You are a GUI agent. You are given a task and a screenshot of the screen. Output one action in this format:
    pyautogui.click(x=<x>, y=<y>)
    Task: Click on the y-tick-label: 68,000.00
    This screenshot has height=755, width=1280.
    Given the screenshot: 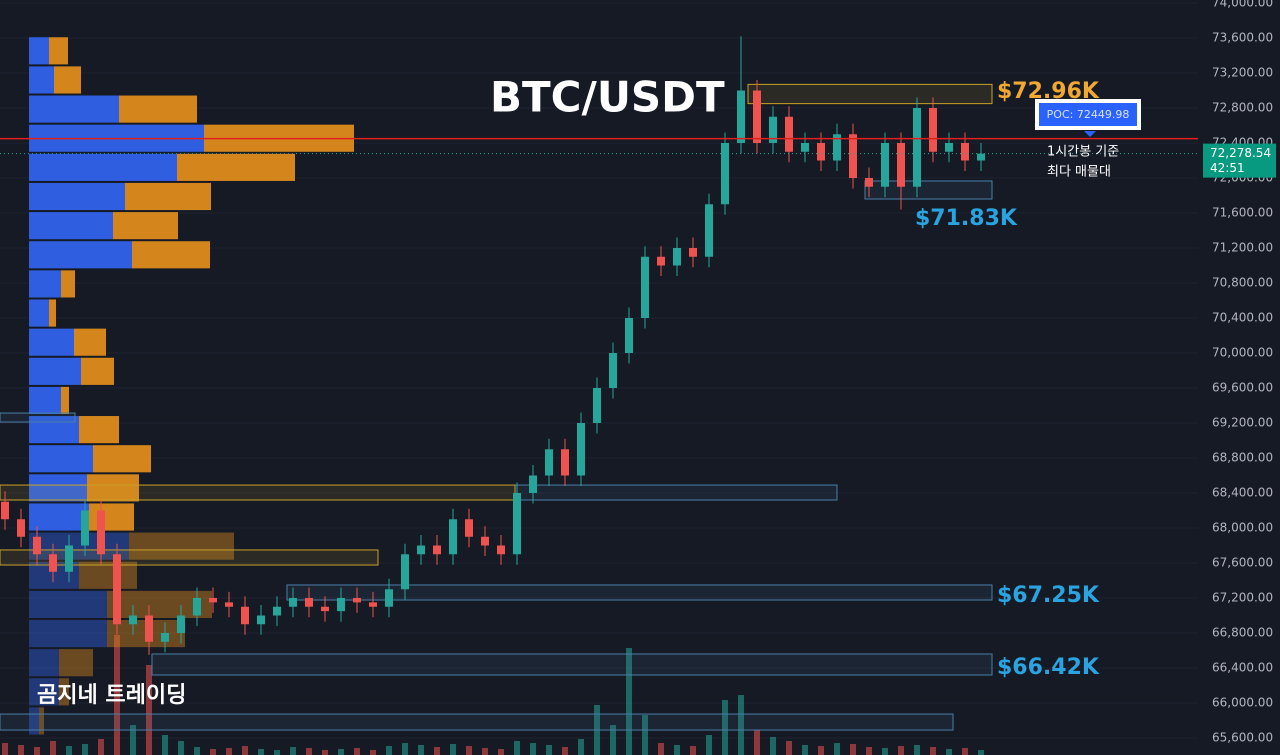 What is the action you would take?
    pyautogui.click(x=1242, y=528)
    